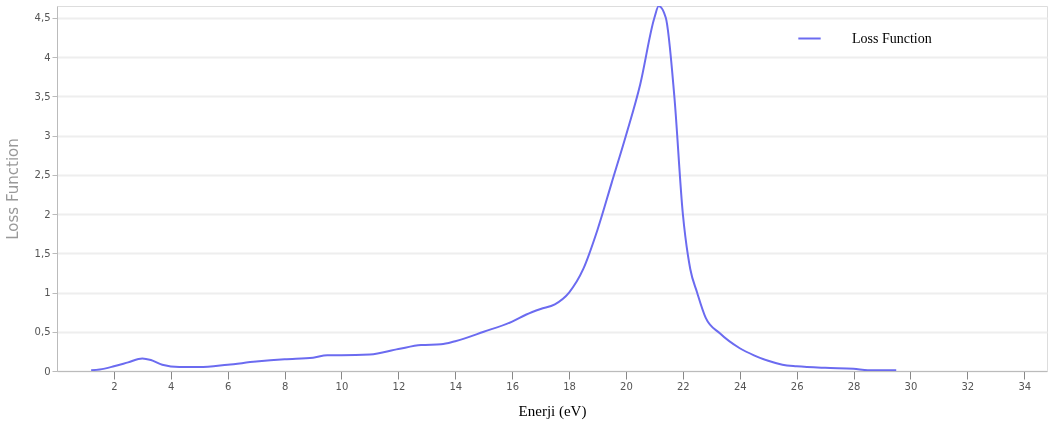 The width and height of the screenshot is (1051, 441). I want to click on y-tick-label: 0, so click(47, 371).